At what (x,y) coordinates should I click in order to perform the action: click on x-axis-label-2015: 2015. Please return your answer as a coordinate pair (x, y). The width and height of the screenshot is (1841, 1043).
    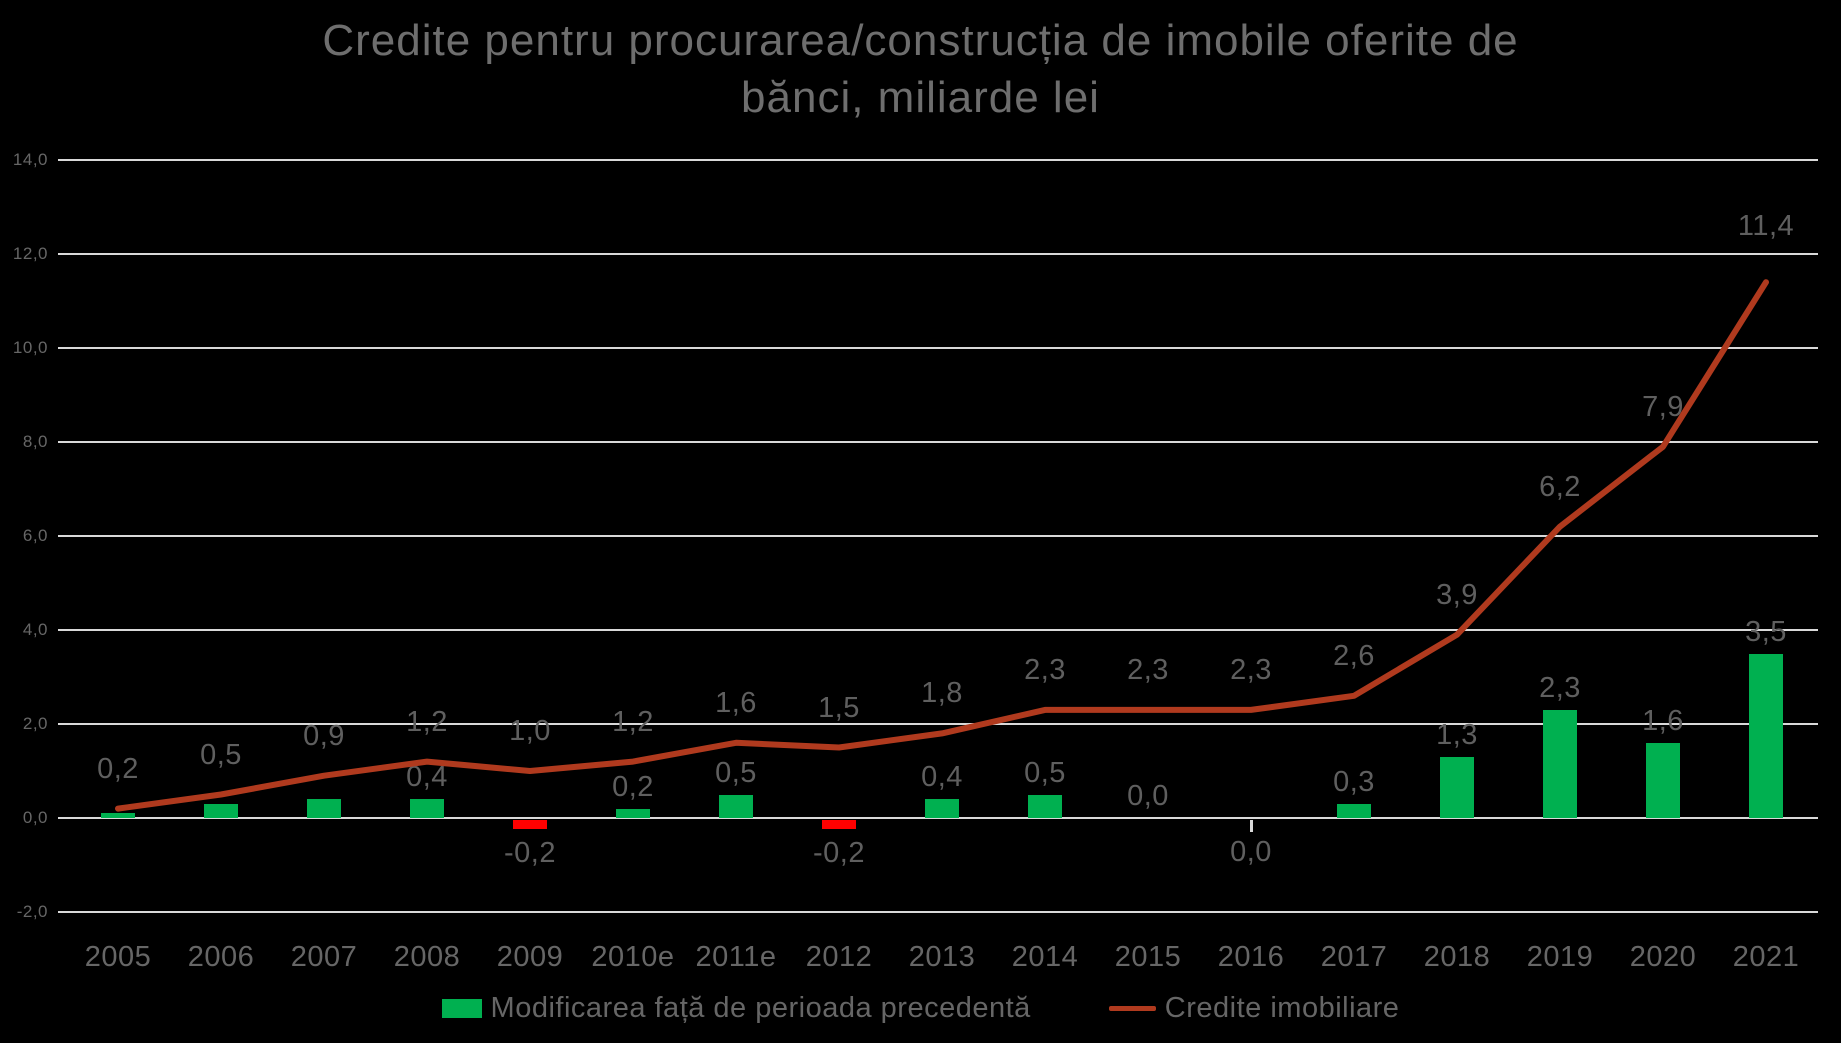
    Looking at the image, I should click on (1148, 957).